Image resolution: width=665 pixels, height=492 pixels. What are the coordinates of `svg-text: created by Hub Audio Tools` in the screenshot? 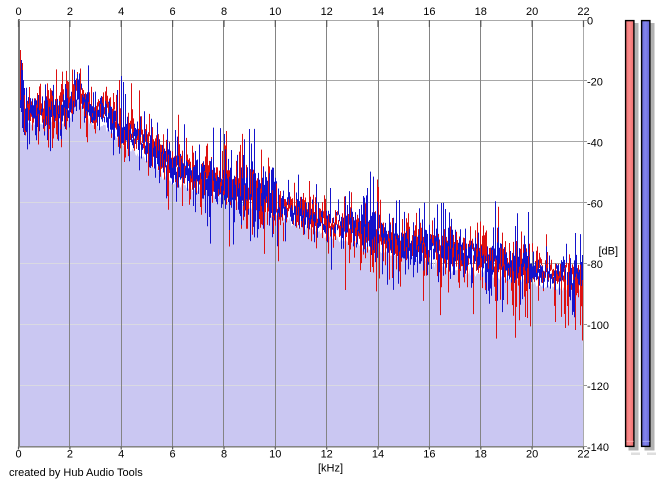 It's located at (76, 473).